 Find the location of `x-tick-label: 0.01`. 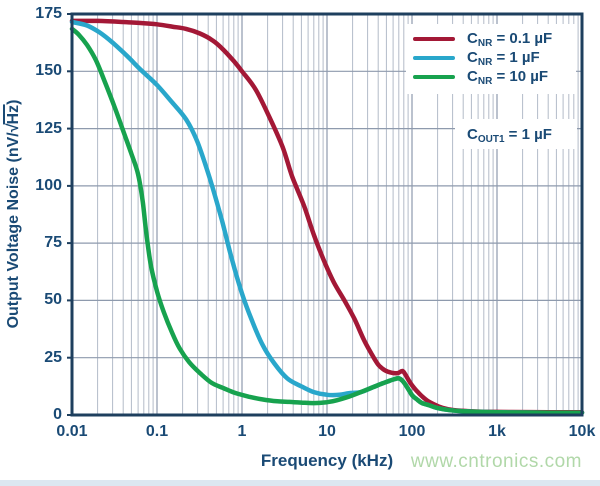

x-tick-label: 0.01 is located at coordinates (72, 431).